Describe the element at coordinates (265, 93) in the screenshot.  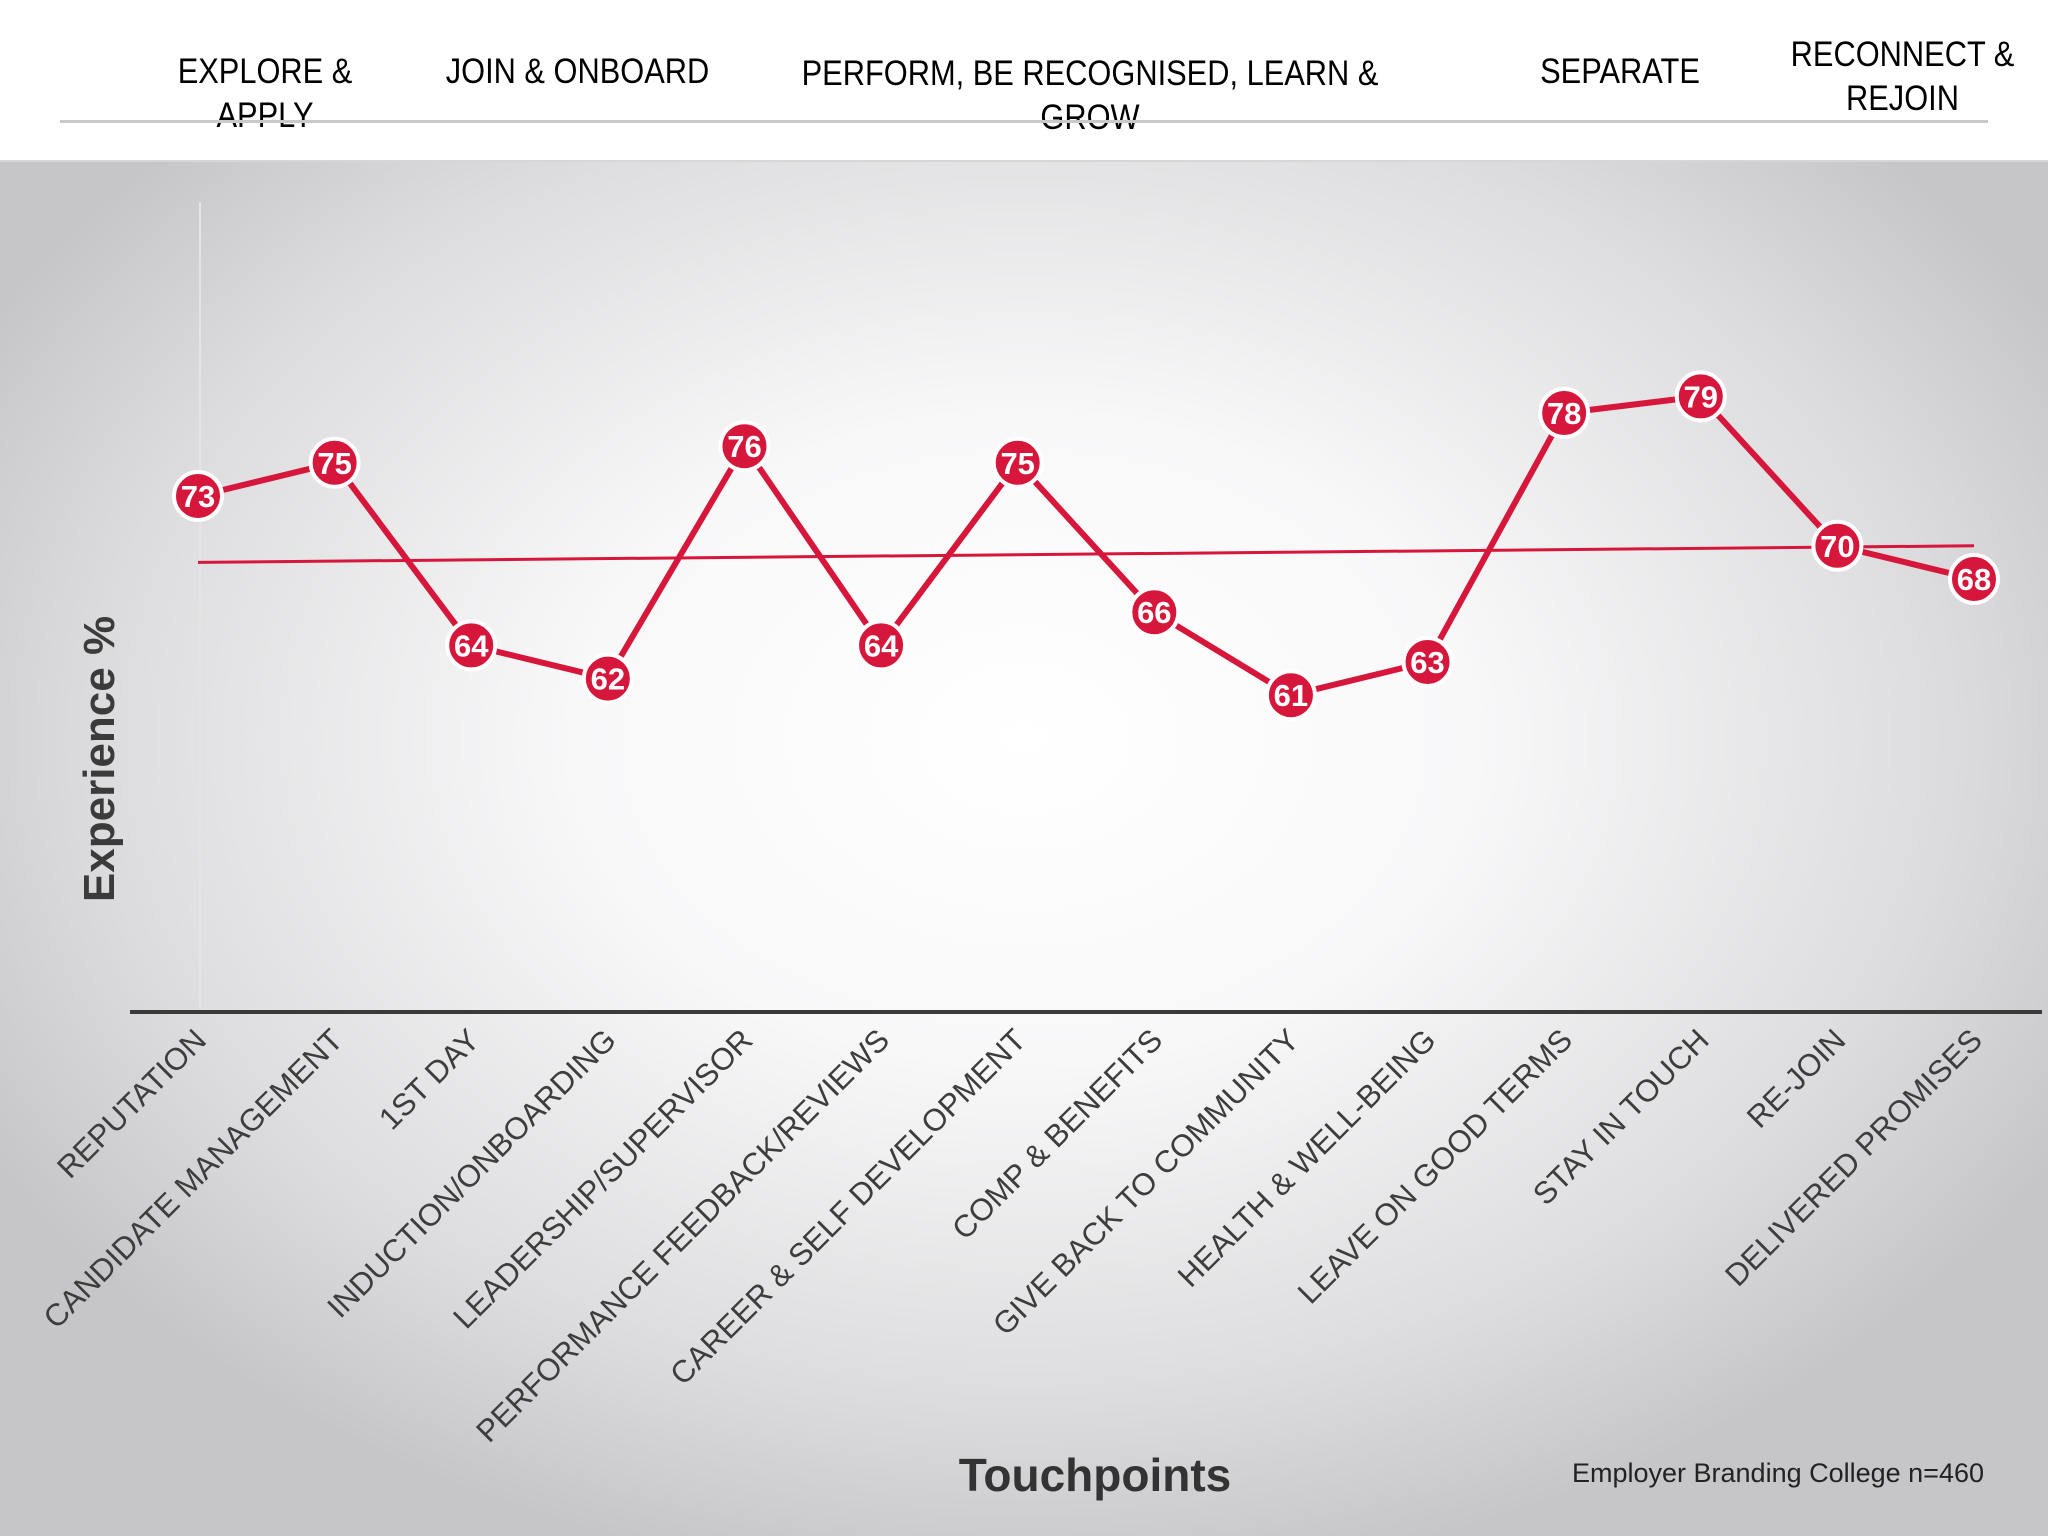
I see `stage-explore-apply: EXPLORE & APPLY` at that location.